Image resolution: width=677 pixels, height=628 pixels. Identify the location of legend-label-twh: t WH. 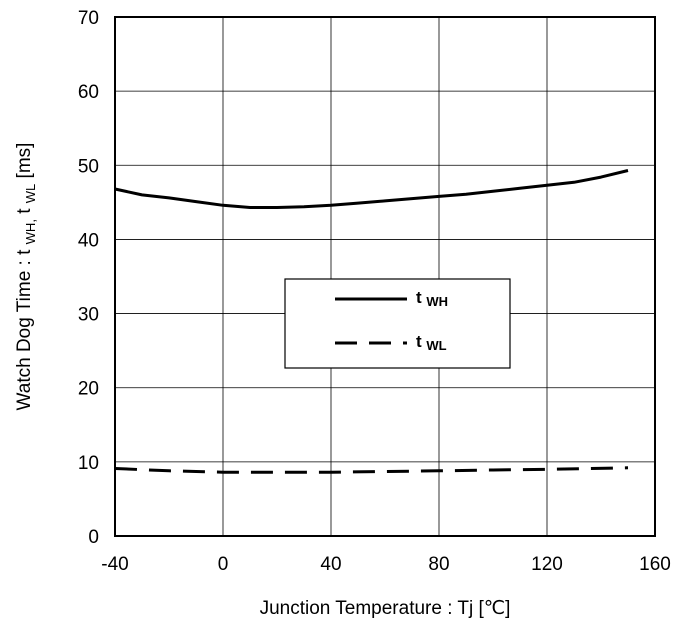
(432, 298).